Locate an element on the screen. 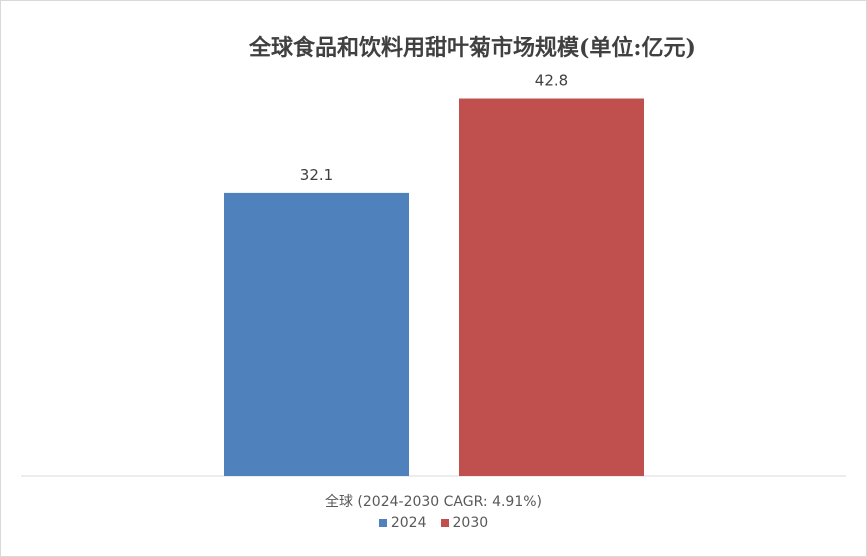 Image resolution: width=867 pixels, height=557 pixels. category-label: 全球 (2024-2030 CAGR: 4.91%) is located at coordinates (433, 502).